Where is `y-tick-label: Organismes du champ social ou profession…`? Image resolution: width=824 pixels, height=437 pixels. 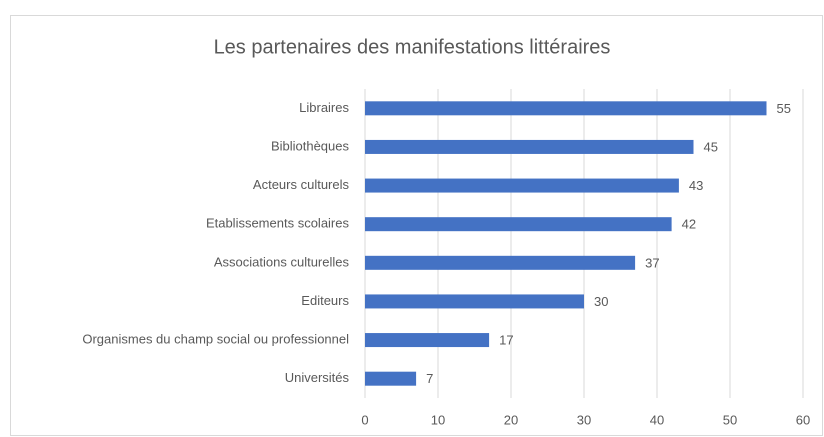
y-tick-label: Organismes du champ social ou profession… is located at coordinates (215, 339).